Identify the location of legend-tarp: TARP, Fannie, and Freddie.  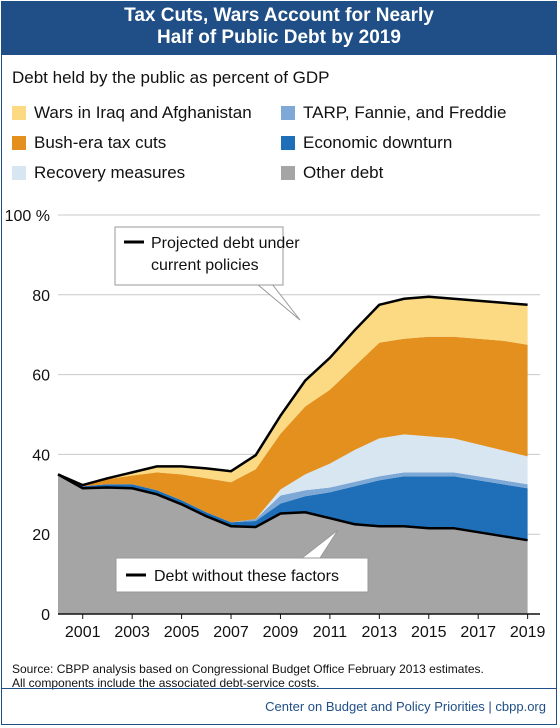
(394, 113).